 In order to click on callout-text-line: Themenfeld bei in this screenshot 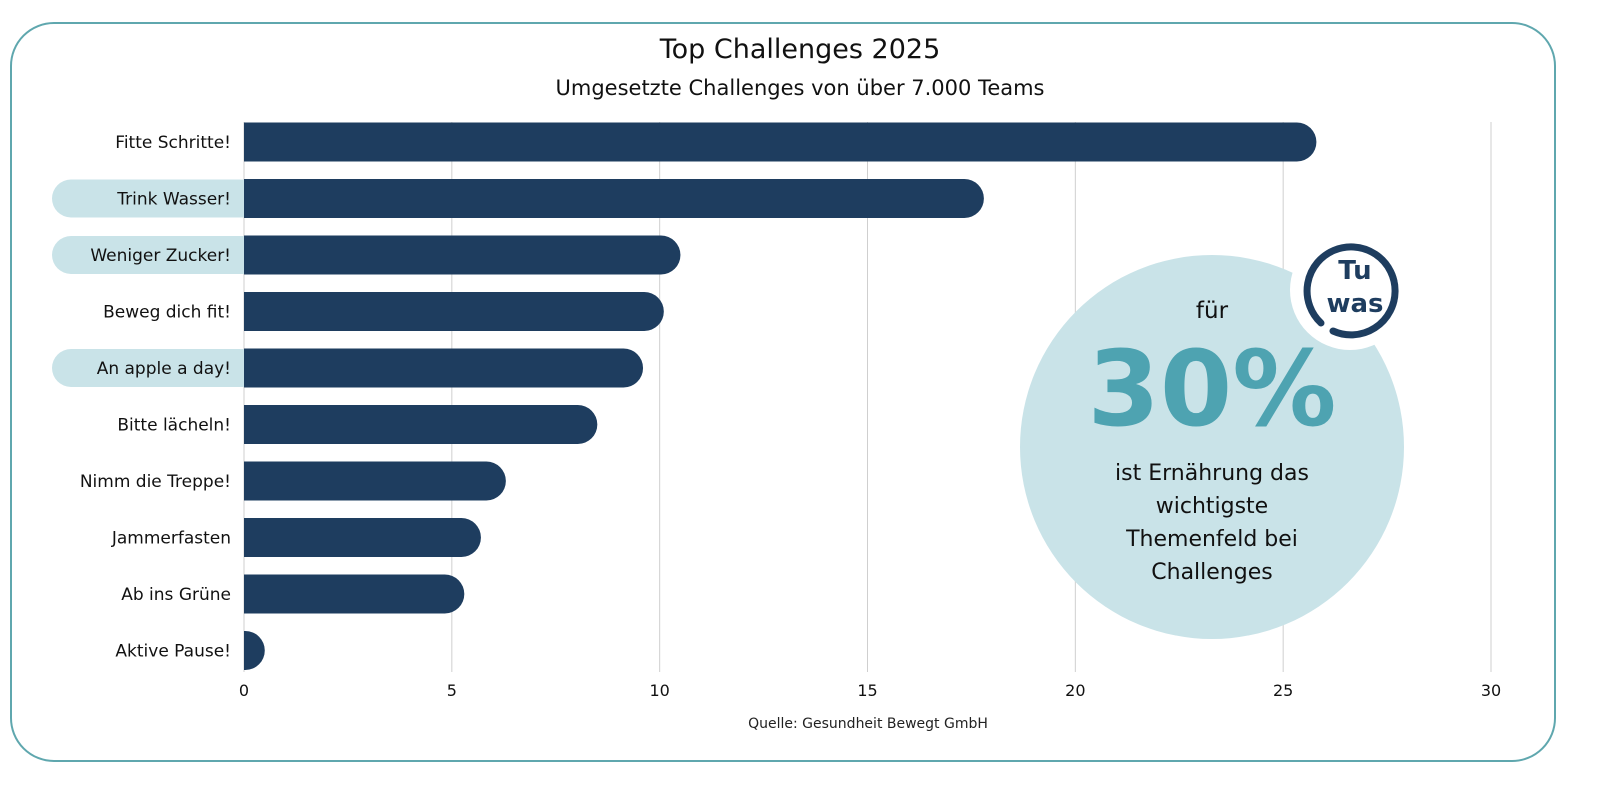, I will do `click(1211, 539)`.